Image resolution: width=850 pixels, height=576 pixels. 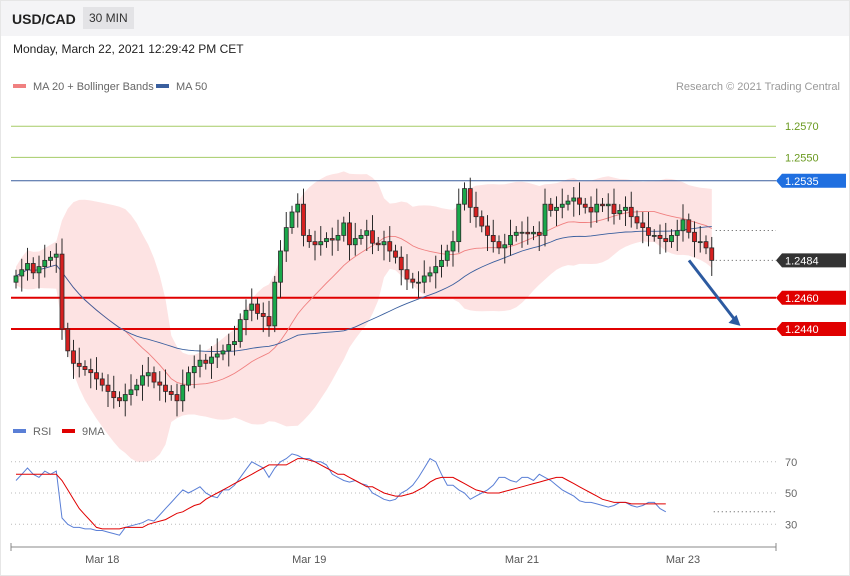 What do you see at coordinates (802, 158) in the screenshot?
I see `level-label-1.2550: 1.2550` at bounding box center [802, 158].